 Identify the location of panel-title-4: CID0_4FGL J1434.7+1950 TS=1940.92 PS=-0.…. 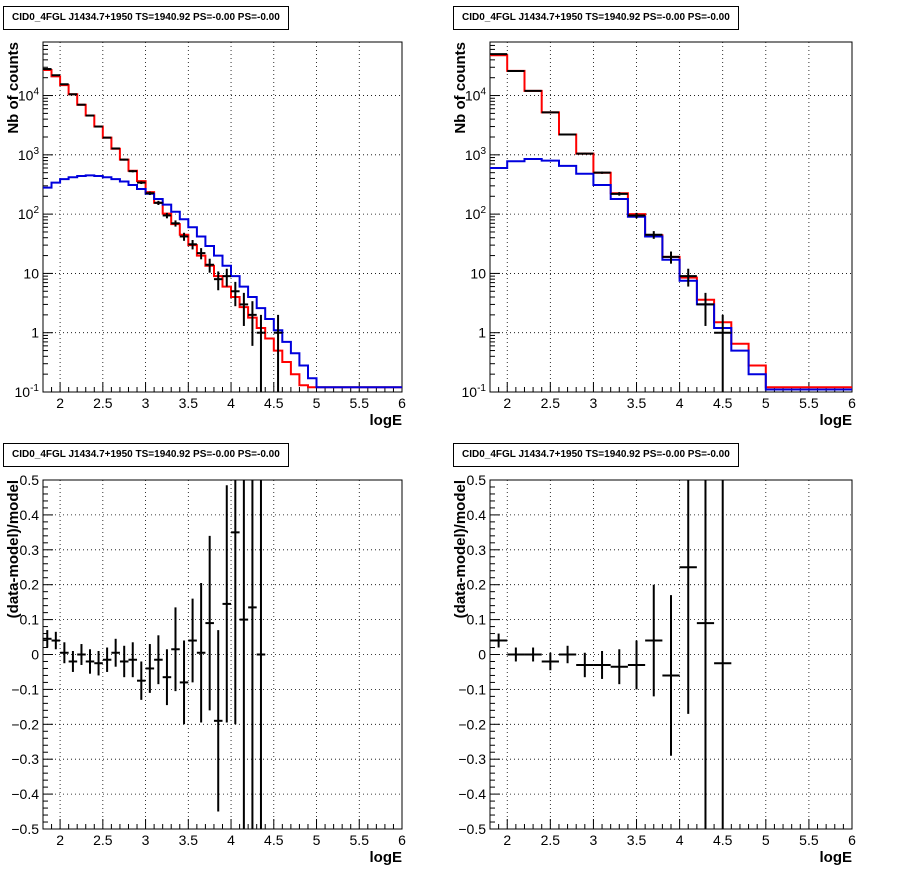
(596, 455).